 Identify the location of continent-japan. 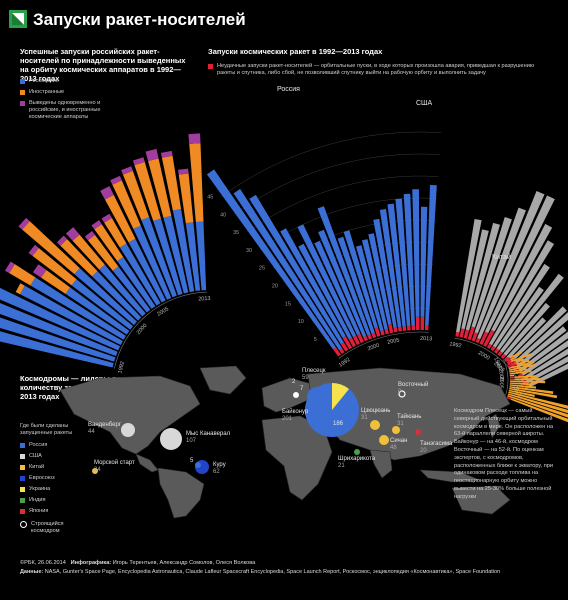
(494, 426).